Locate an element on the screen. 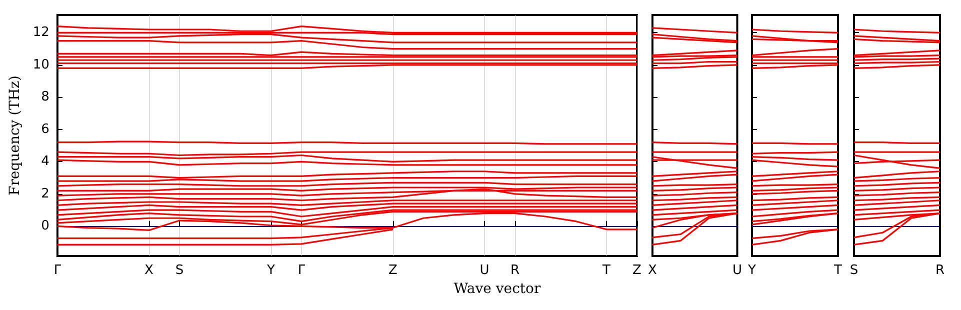 The image size is (961, 310). y-tick-label: 8 is located at coordinates (45, 97).